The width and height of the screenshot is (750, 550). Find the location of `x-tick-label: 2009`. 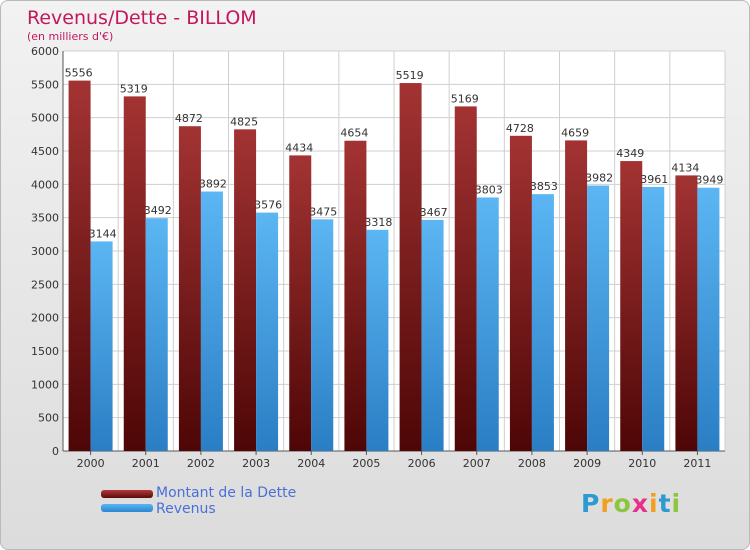

x-tick-label: 2009 is located at coordinates (587, 463).